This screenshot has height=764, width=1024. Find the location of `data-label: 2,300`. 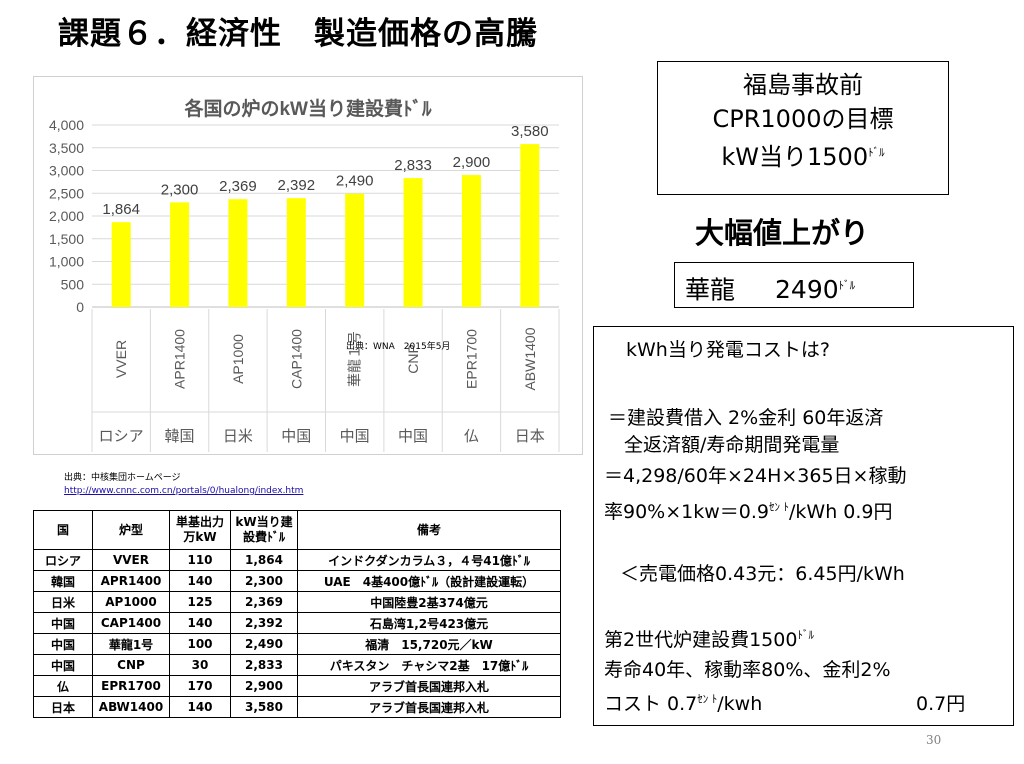

data-label: 2,300 is located at coordinates (180, 189).